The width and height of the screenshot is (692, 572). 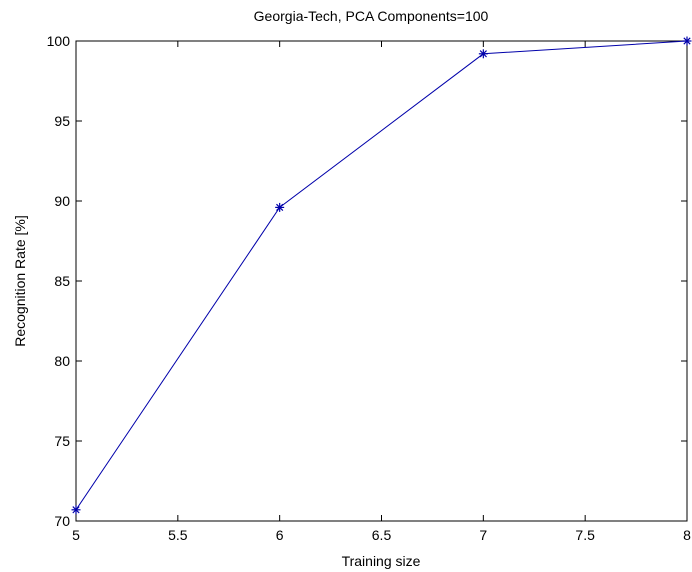 What do you see at coordinates (585, 535) in the screenshot?
I see `x-tick-label: 7.5` at bounding box center [585, 535].